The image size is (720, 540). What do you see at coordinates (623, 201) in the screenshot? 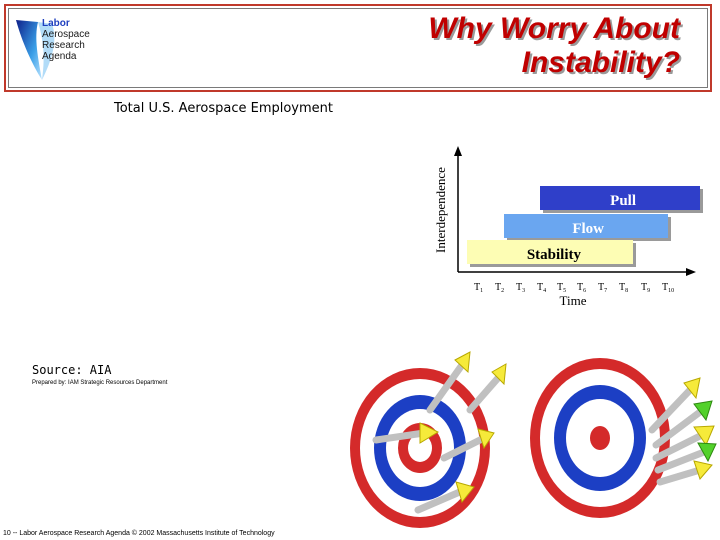
I see `pull-bar-label: Pull` at bounding box center [623, 201].